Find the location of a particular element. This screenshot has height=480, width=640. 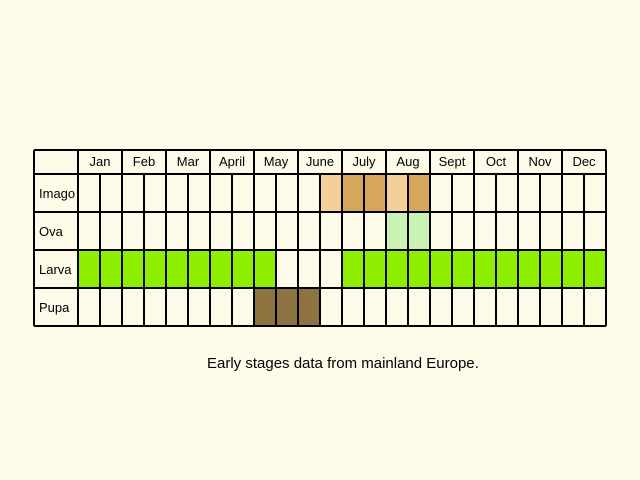

month-label-july: July is located at coordinates (364, 161).